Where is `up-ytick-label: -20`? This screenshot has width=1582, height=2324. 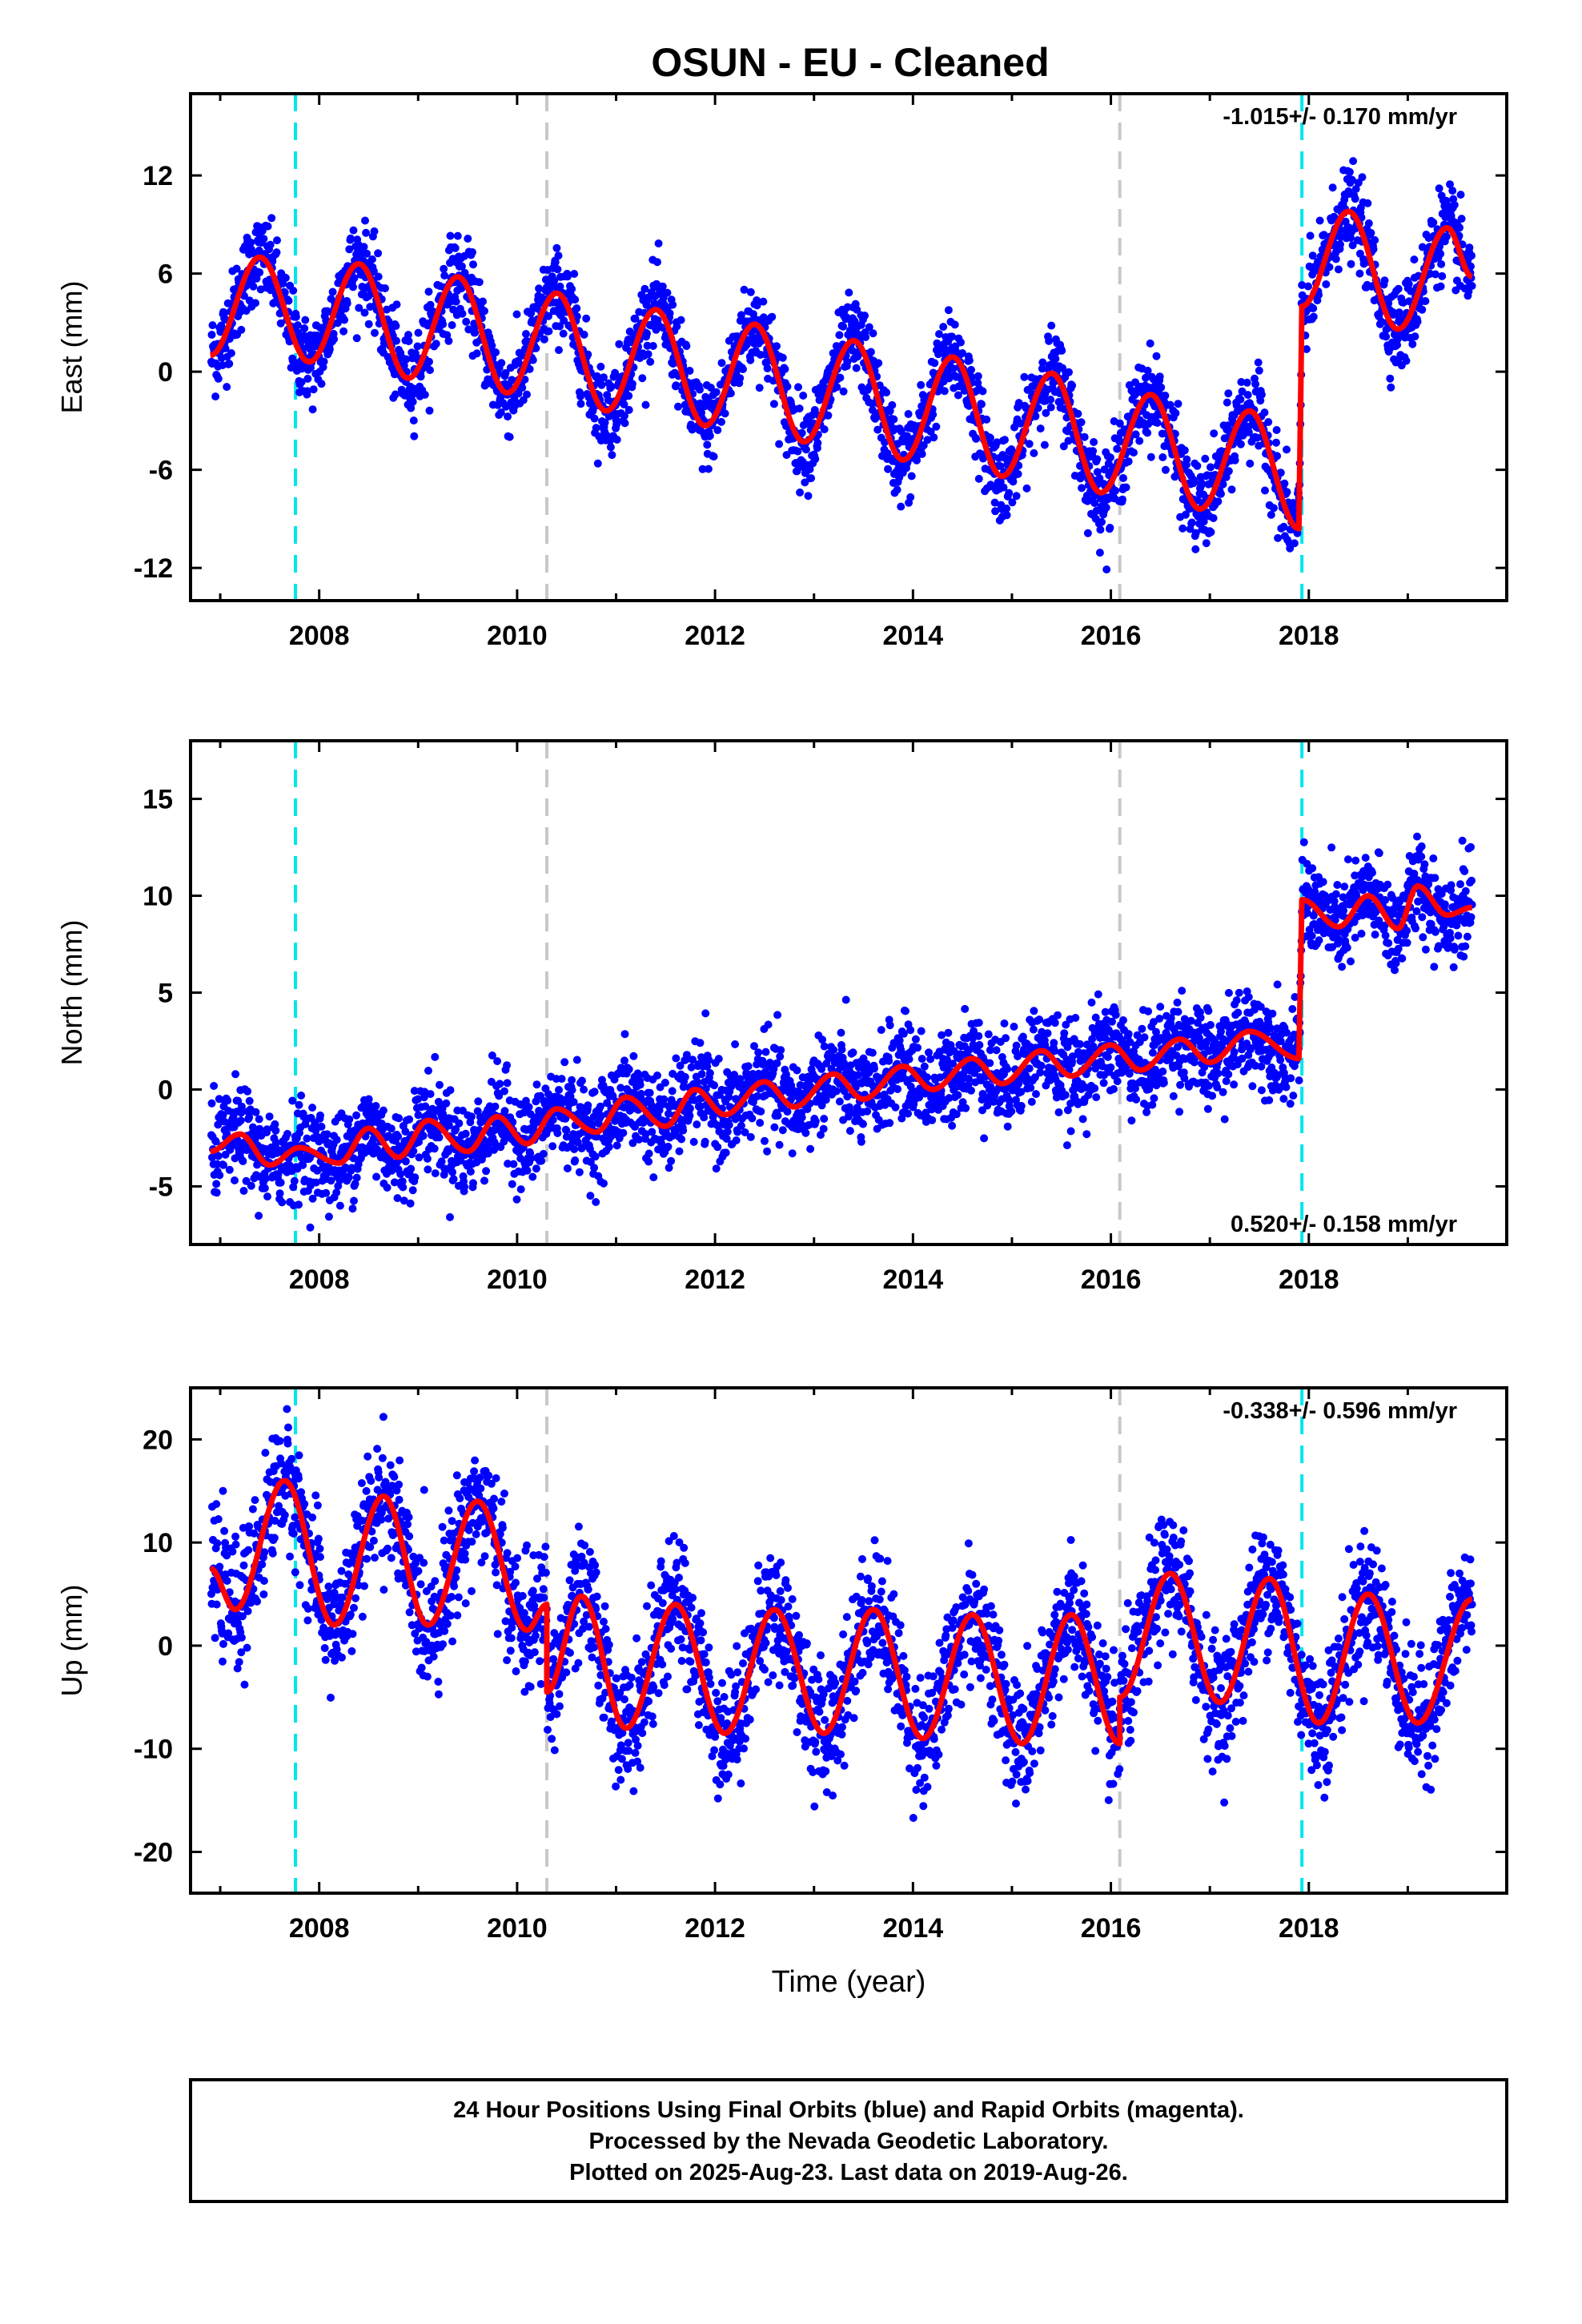
up-ytick-label: -20 is located at coordinates (154, 1852).